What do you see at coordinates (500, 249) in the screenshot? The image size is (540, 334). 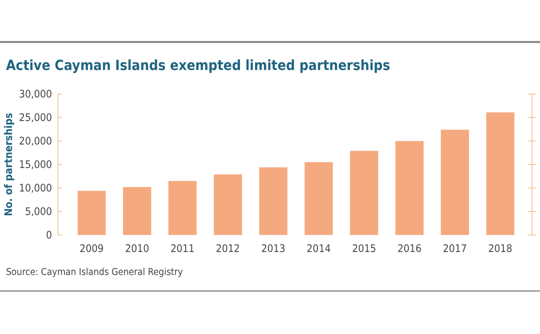 I see `x-tick-label: 2018` at bounding box center [500, 249].